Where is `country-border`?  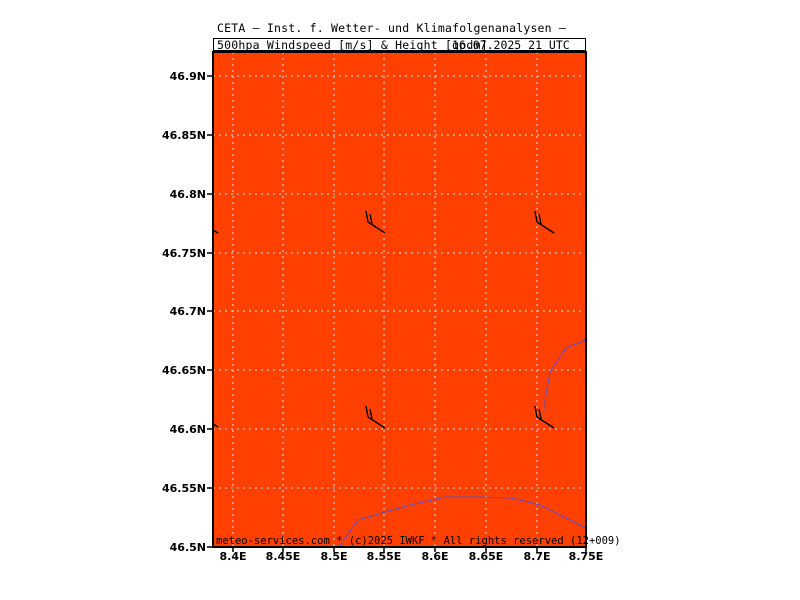
country-border is located at coordinates (463, 442).